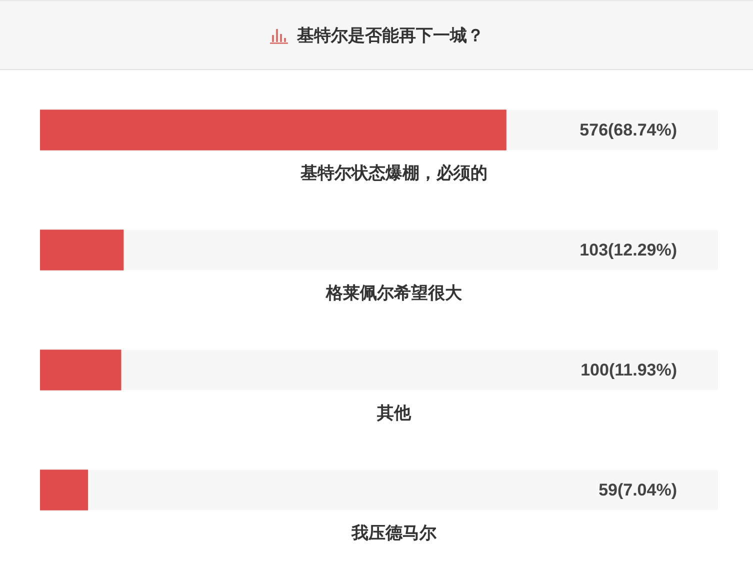  What do you see at coordinates (394, 413) in the screenshot?
I see `y-tick-label: 其他` at bounding box center [394, 413].